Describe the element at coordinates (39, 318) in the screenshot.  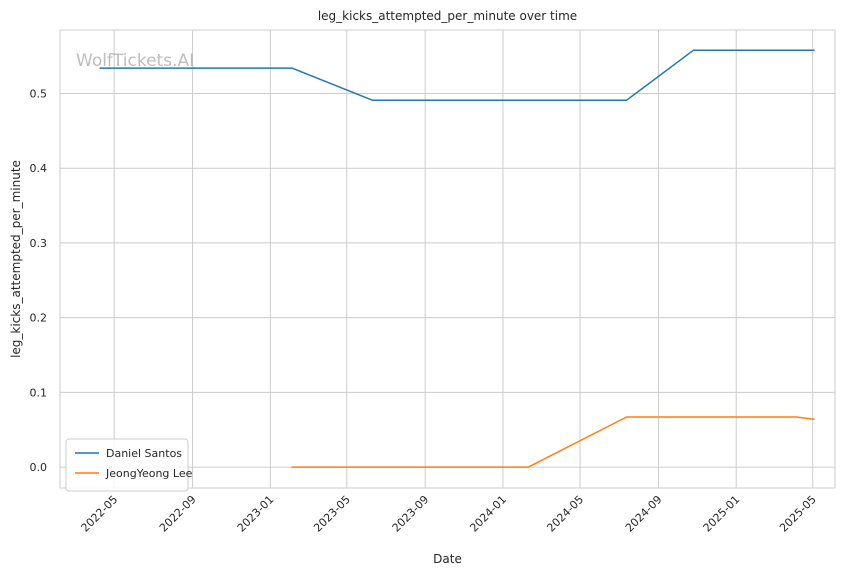
I see `y-tick-label: 0.2` at that location.